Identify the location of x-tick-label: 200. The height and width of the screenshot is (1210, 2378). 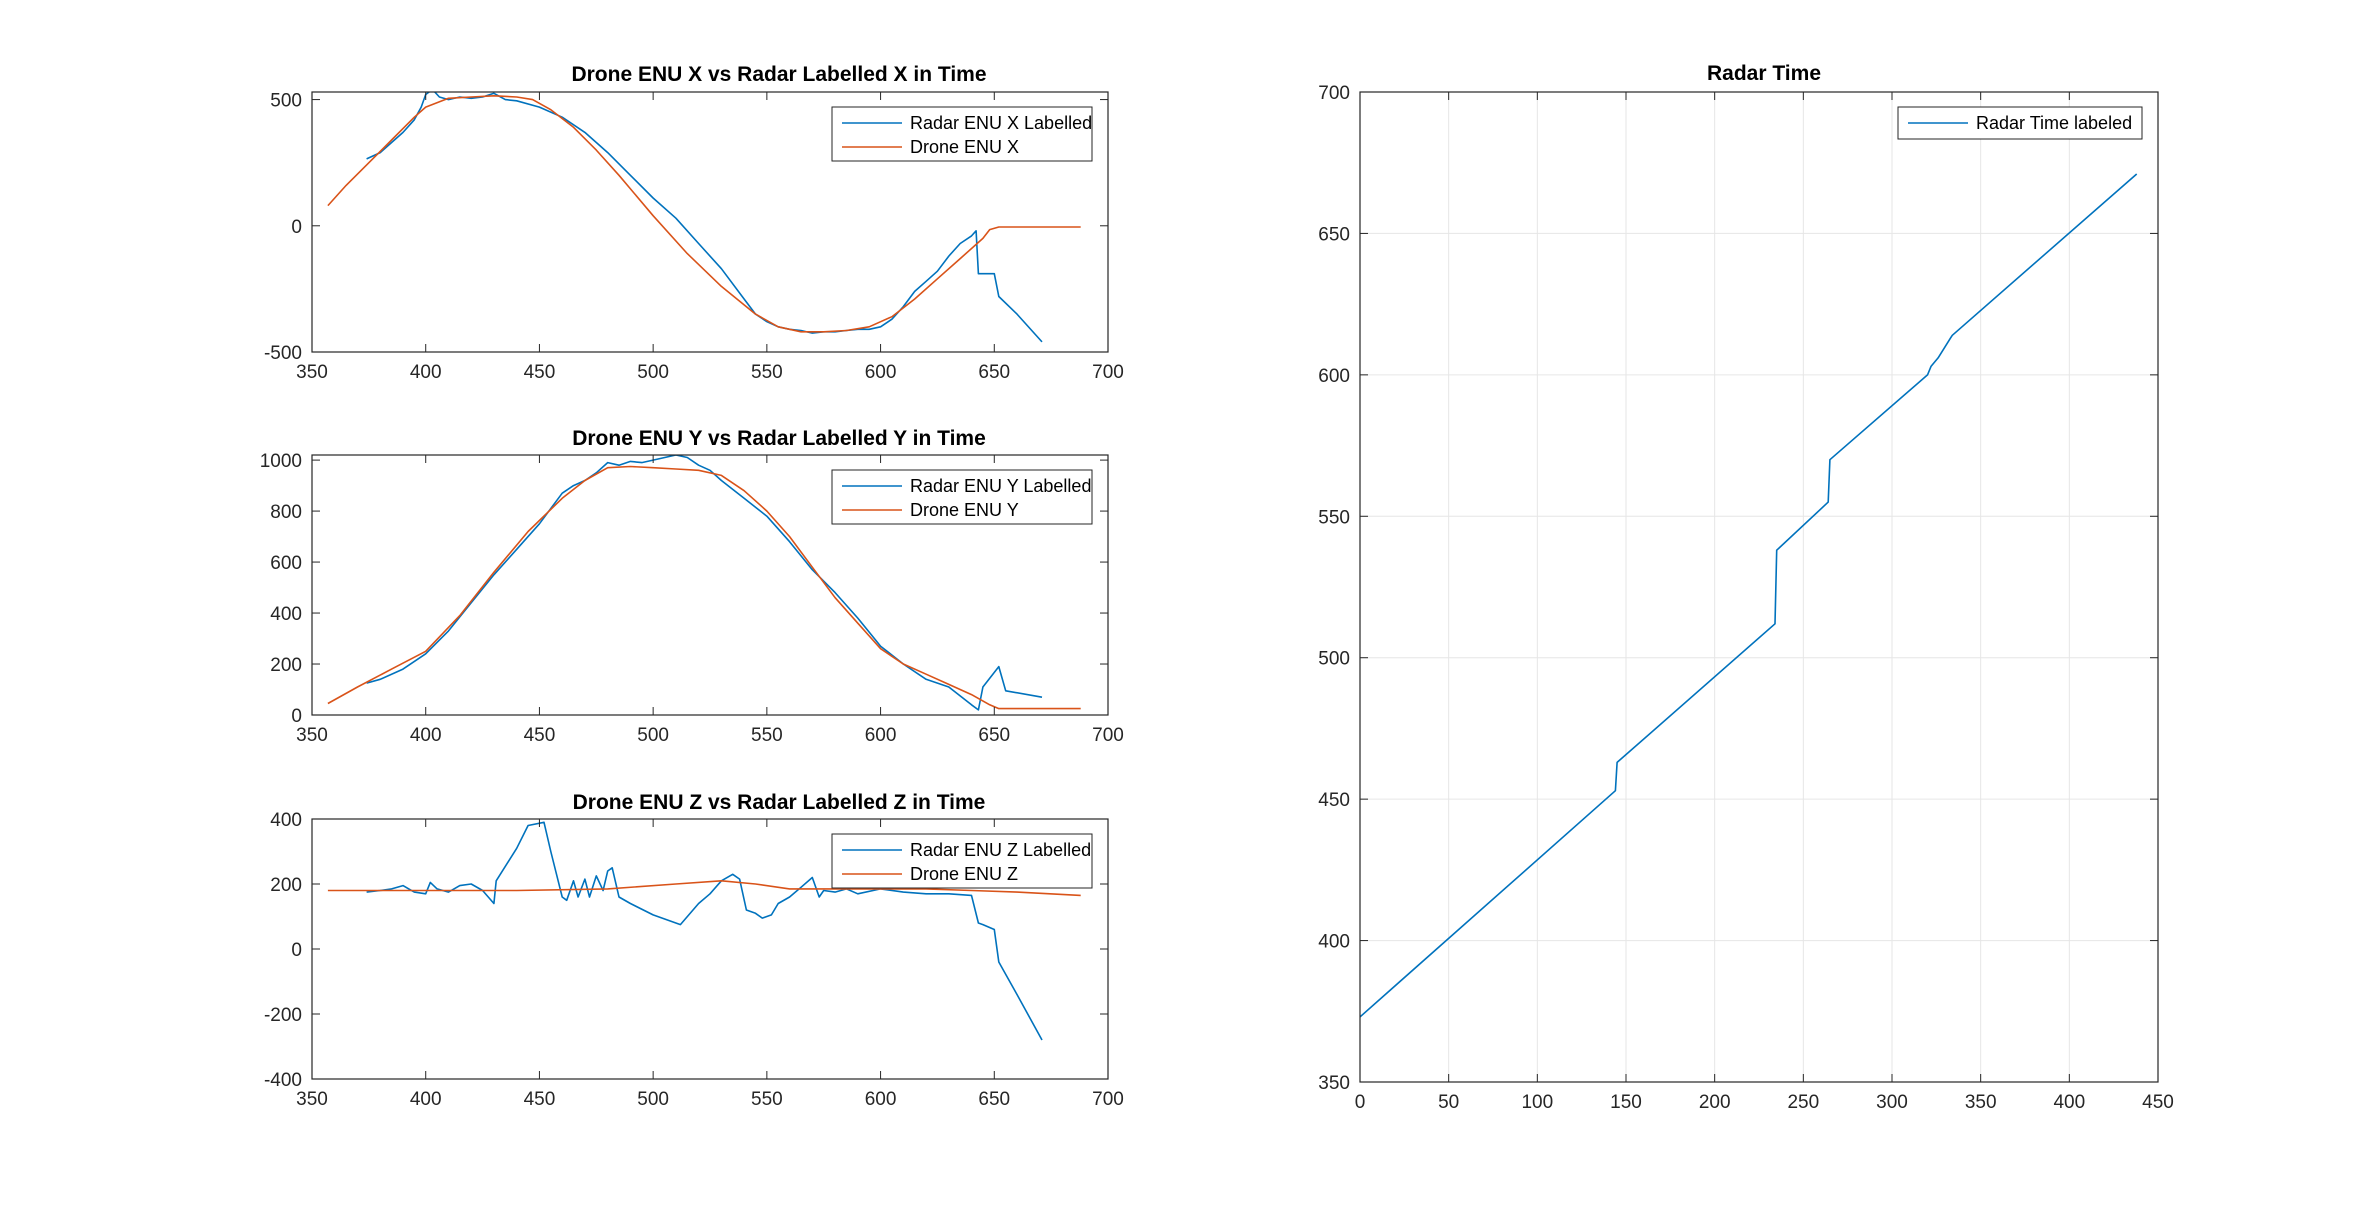
(1715, 1102).